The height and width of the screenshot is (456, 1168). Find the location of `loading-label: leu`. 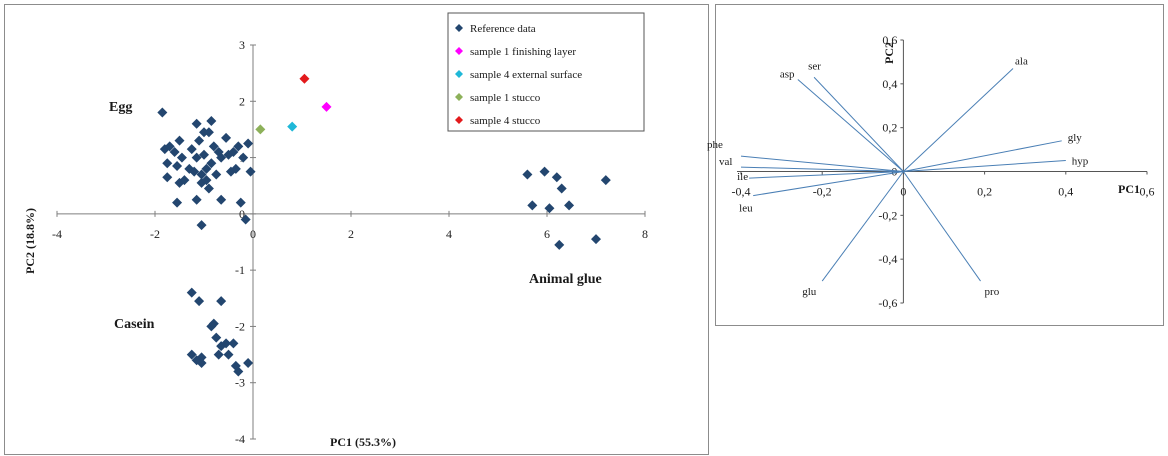

loading-label: leu is located at coordinates (746, 209).